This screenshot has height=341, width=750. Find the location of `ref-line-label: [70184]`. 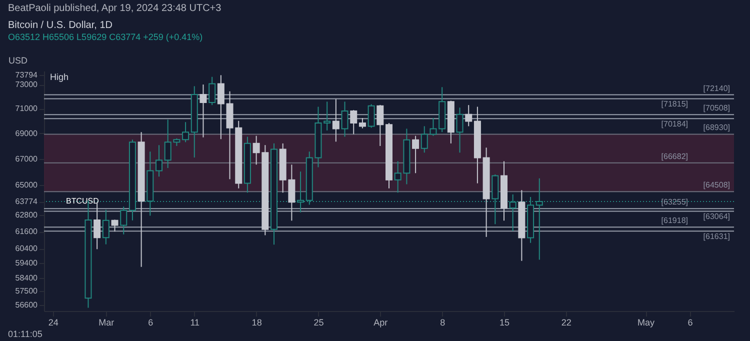

ref-line-label: [70184] is located at coordinates (674, 124).